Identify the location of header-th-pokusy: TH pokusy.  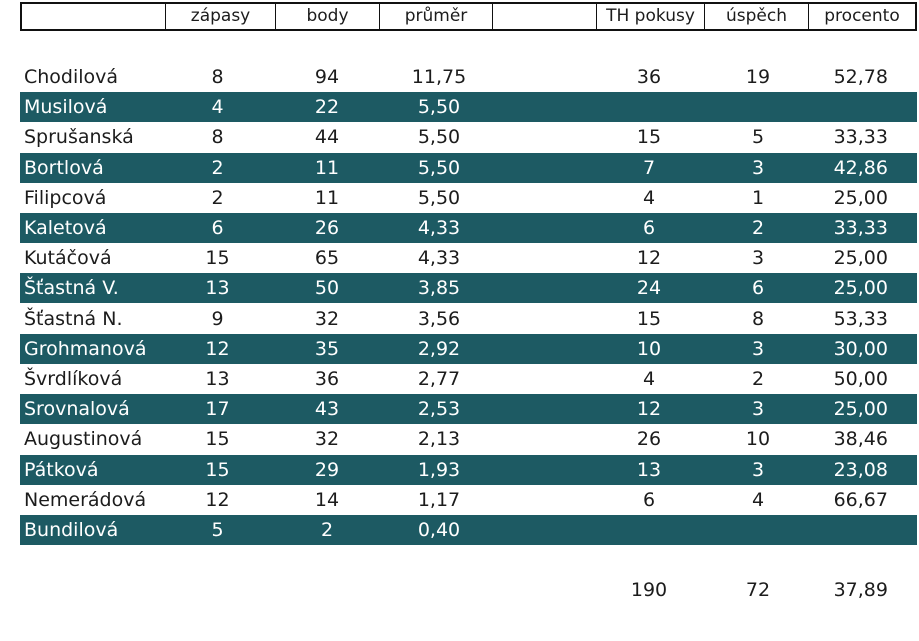
(650, 16).